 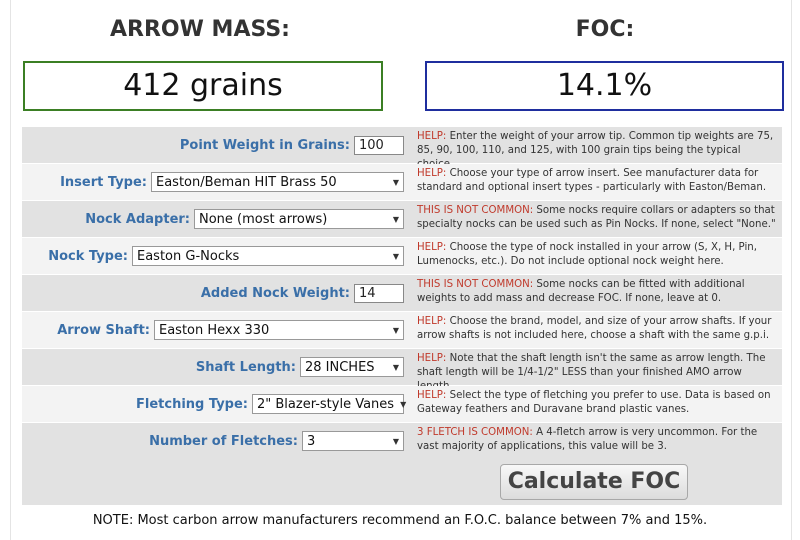 I want to click on point-weight-input: 100, so click(x=379, y=145).